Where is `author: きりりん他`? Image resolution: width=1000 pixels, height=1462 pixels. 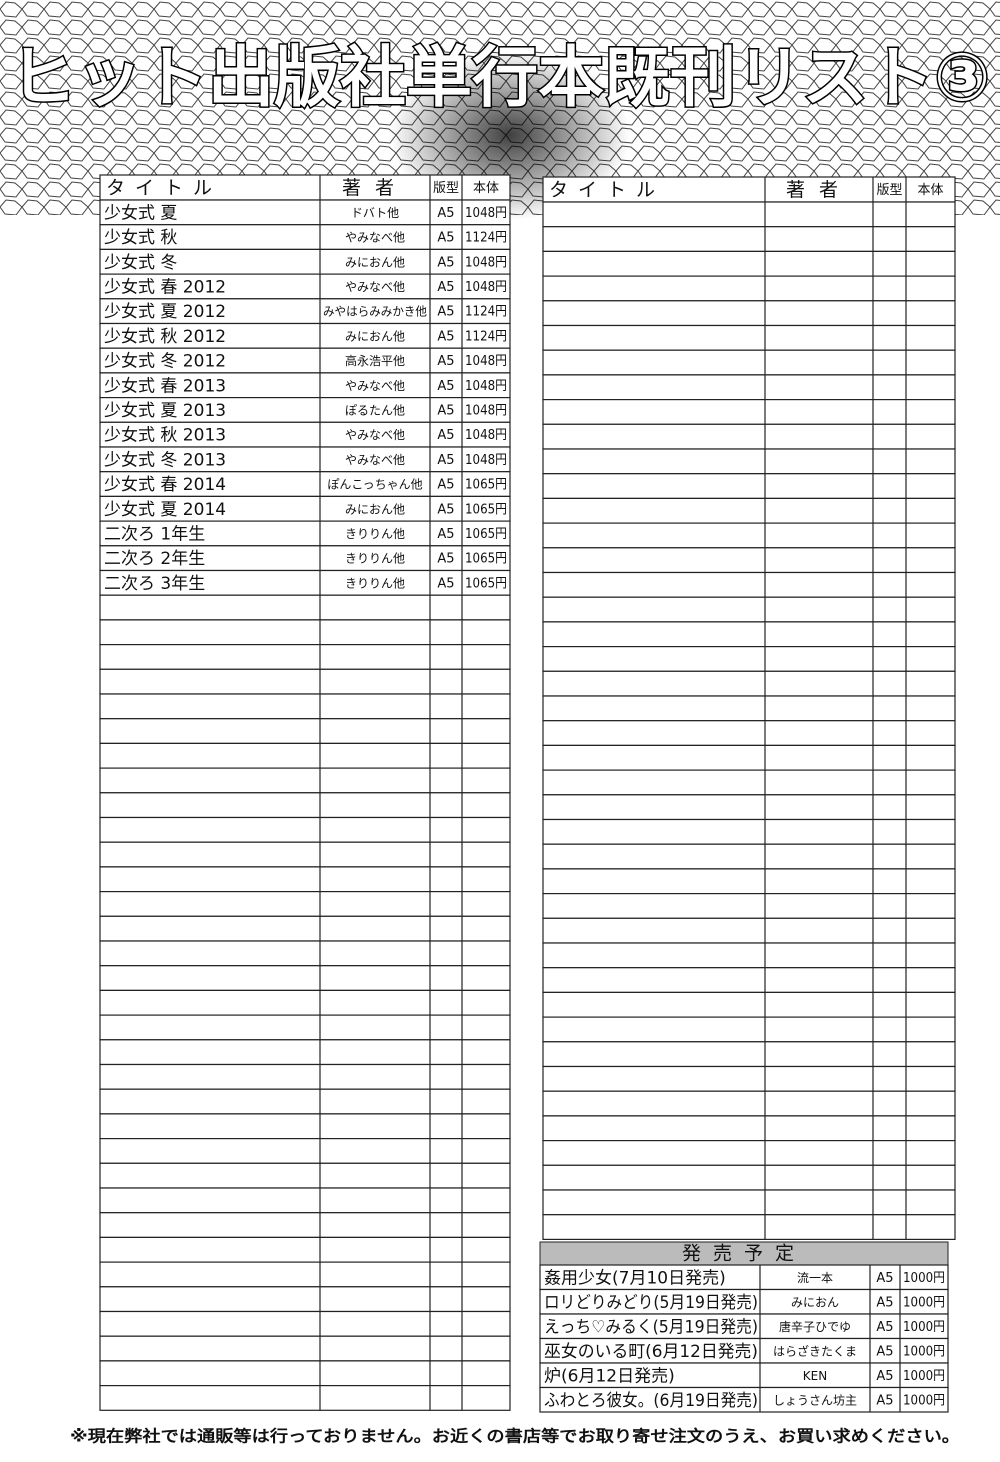
author: きりりん他 is located at coordinates (375, 583).